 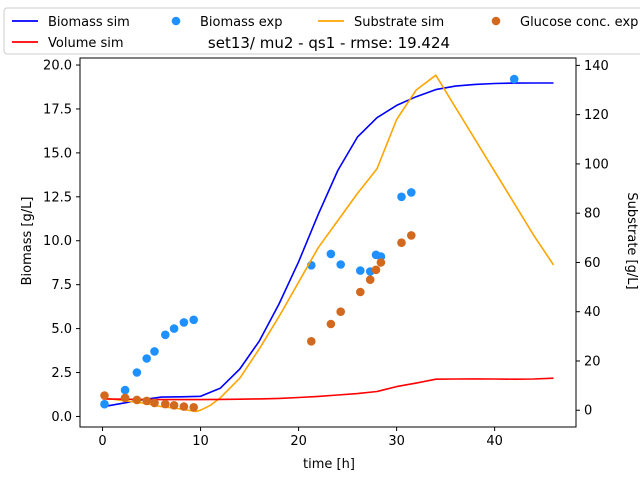 What do you see at coordinates (298, 441) in the screenshot?
I see `x-tick-label: 20` at bounding box center [298, 441].